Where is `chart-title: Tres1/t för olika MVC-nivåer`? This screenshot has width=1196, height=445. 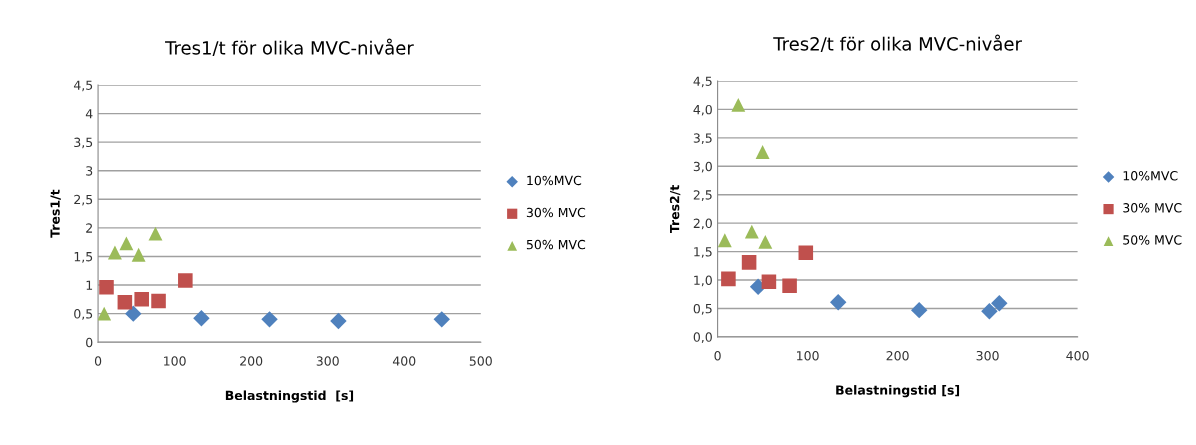 chart-title: Tres1/t för olika MVC-nivåer is located at coordinates (289, 47).